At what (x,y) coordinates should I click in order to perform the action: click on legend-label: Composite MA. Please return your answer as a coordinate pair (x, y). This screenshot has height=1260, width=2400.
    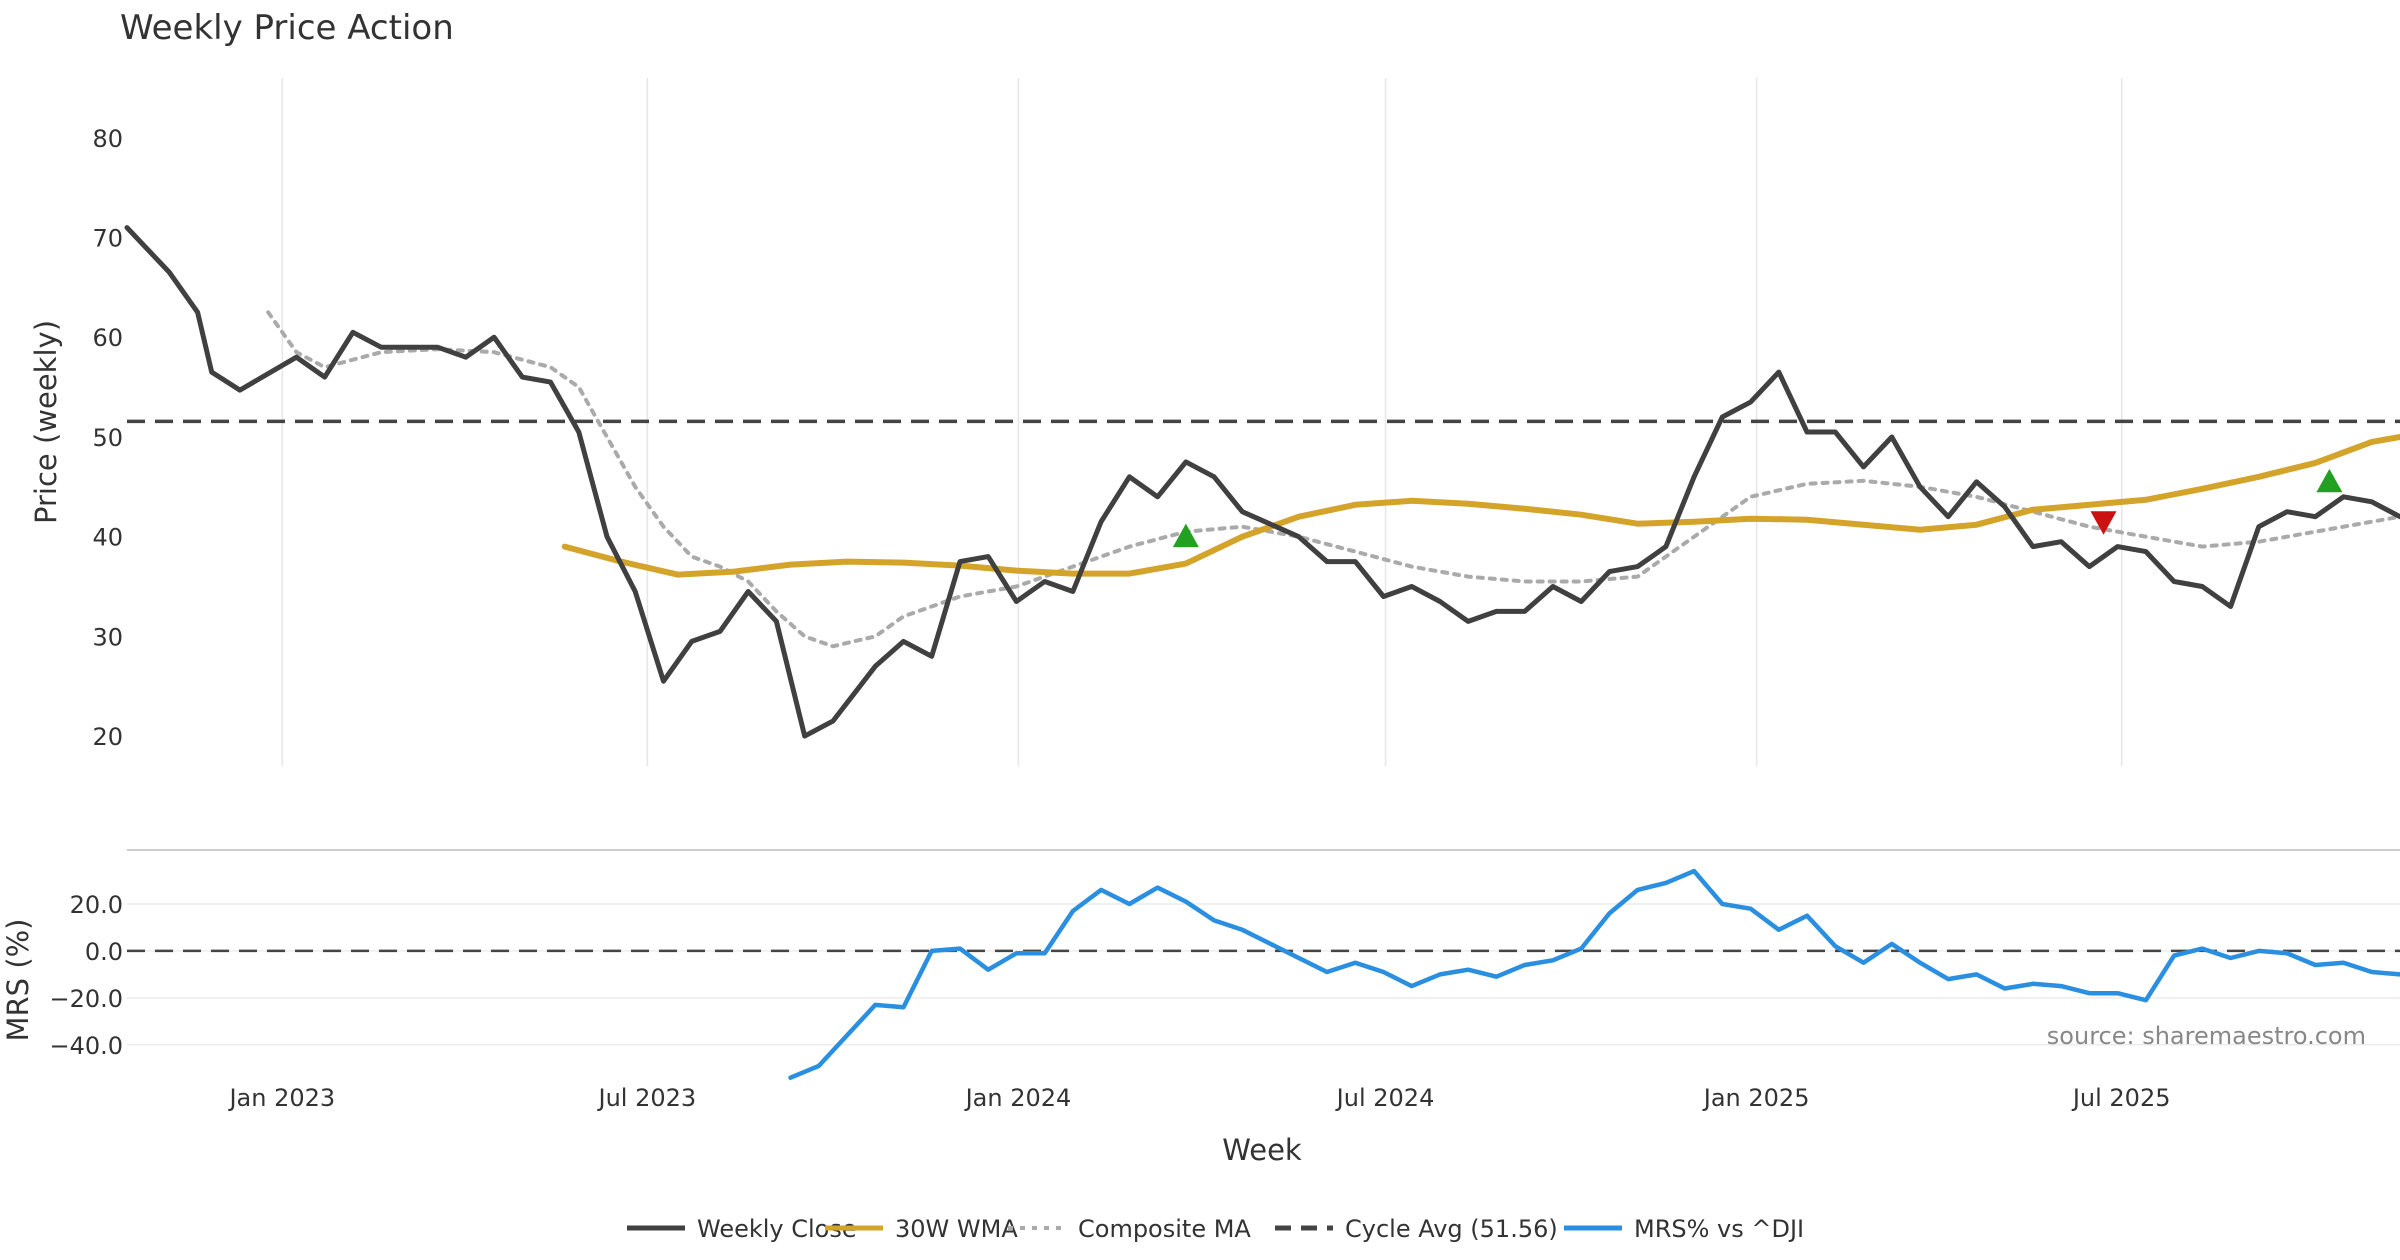
    Looking at the image, I should click on (1164, 1229).